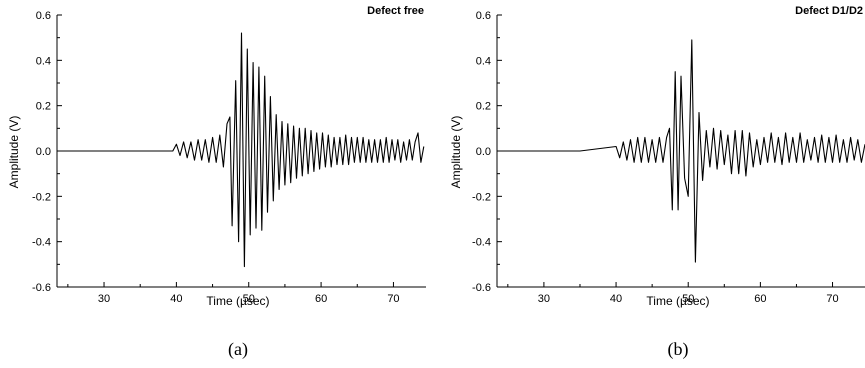 The image size is (865, 368). Describe the element at coordinates (238, 349) in the screenshot. I see `panel-caption: (a)` at that location.